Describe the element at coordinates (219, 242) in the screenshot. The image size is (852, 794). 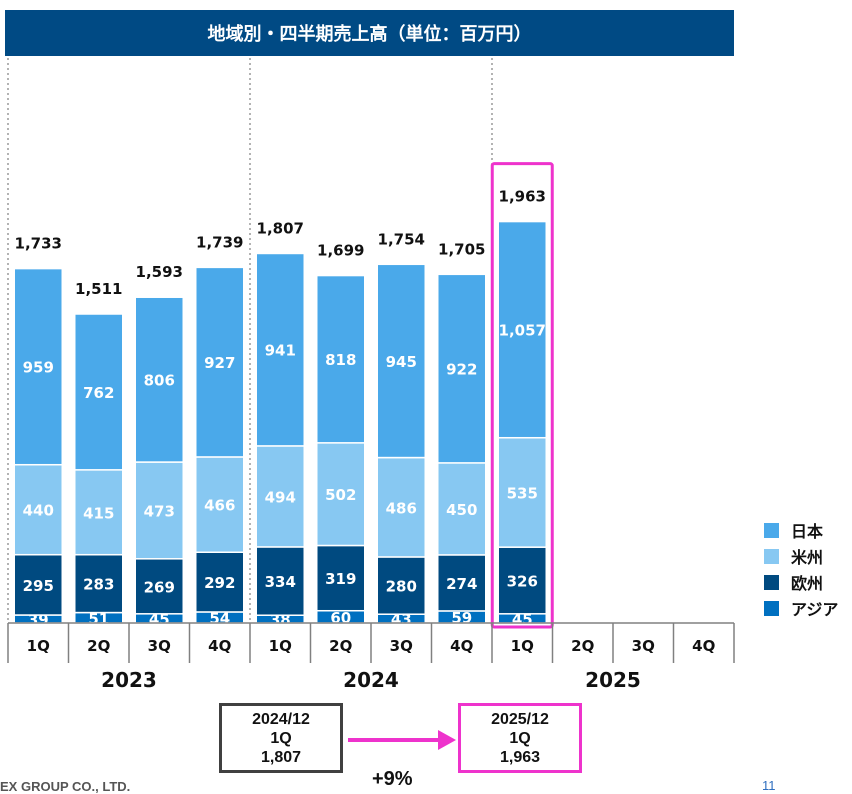
I see `total-label-3: 1,739` at that location.